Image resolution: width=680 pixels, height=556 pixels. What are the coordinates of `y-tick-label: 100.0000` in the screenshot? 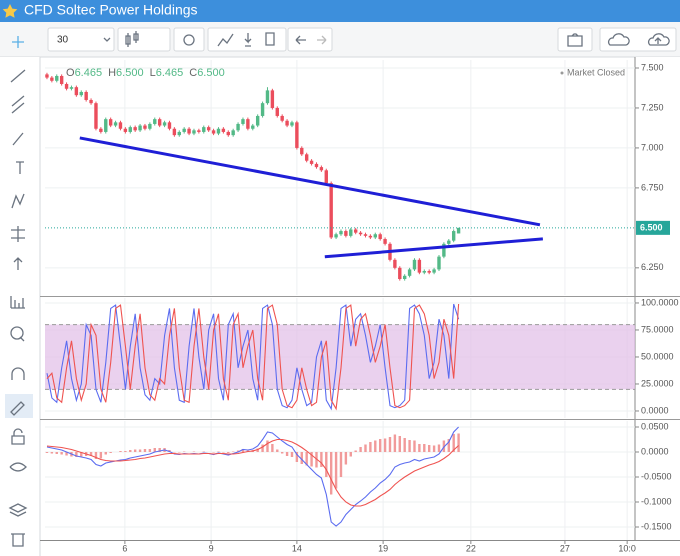 It's located at (660, 302).